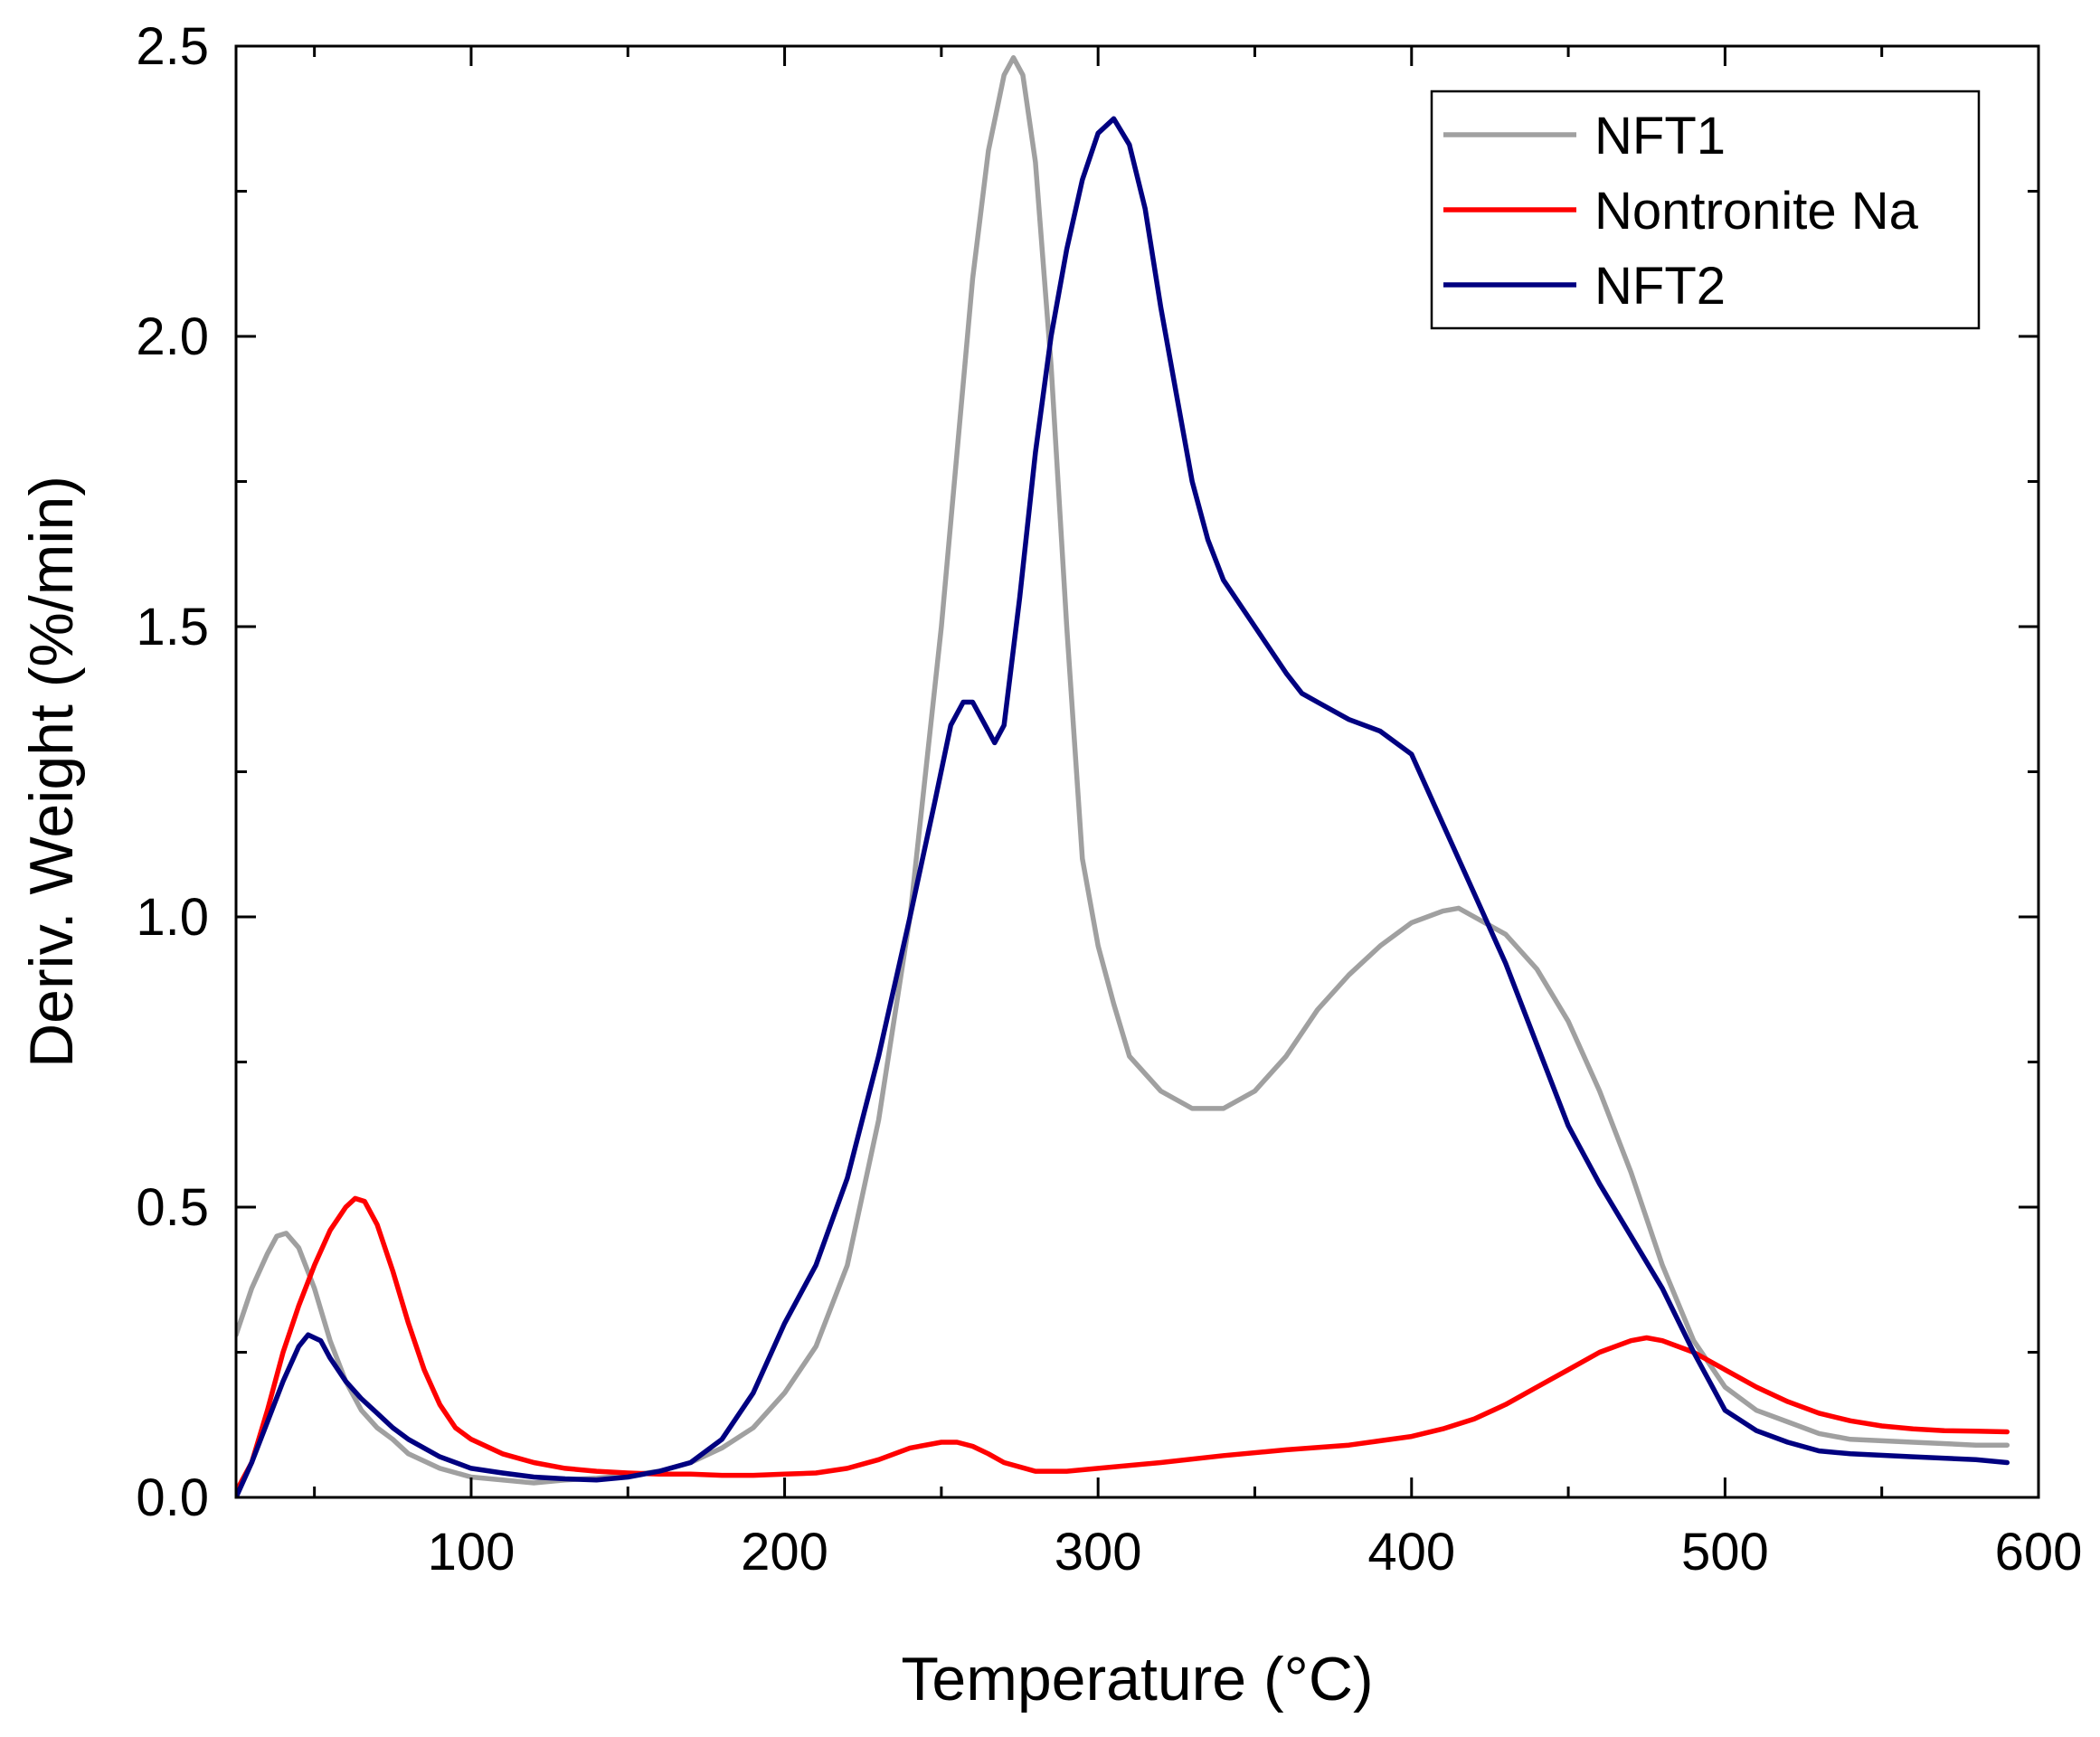 The image size is (2100, 1737). I want to click on legend: NFT1 Nontronite Na NFT2, so click(1705, 210).